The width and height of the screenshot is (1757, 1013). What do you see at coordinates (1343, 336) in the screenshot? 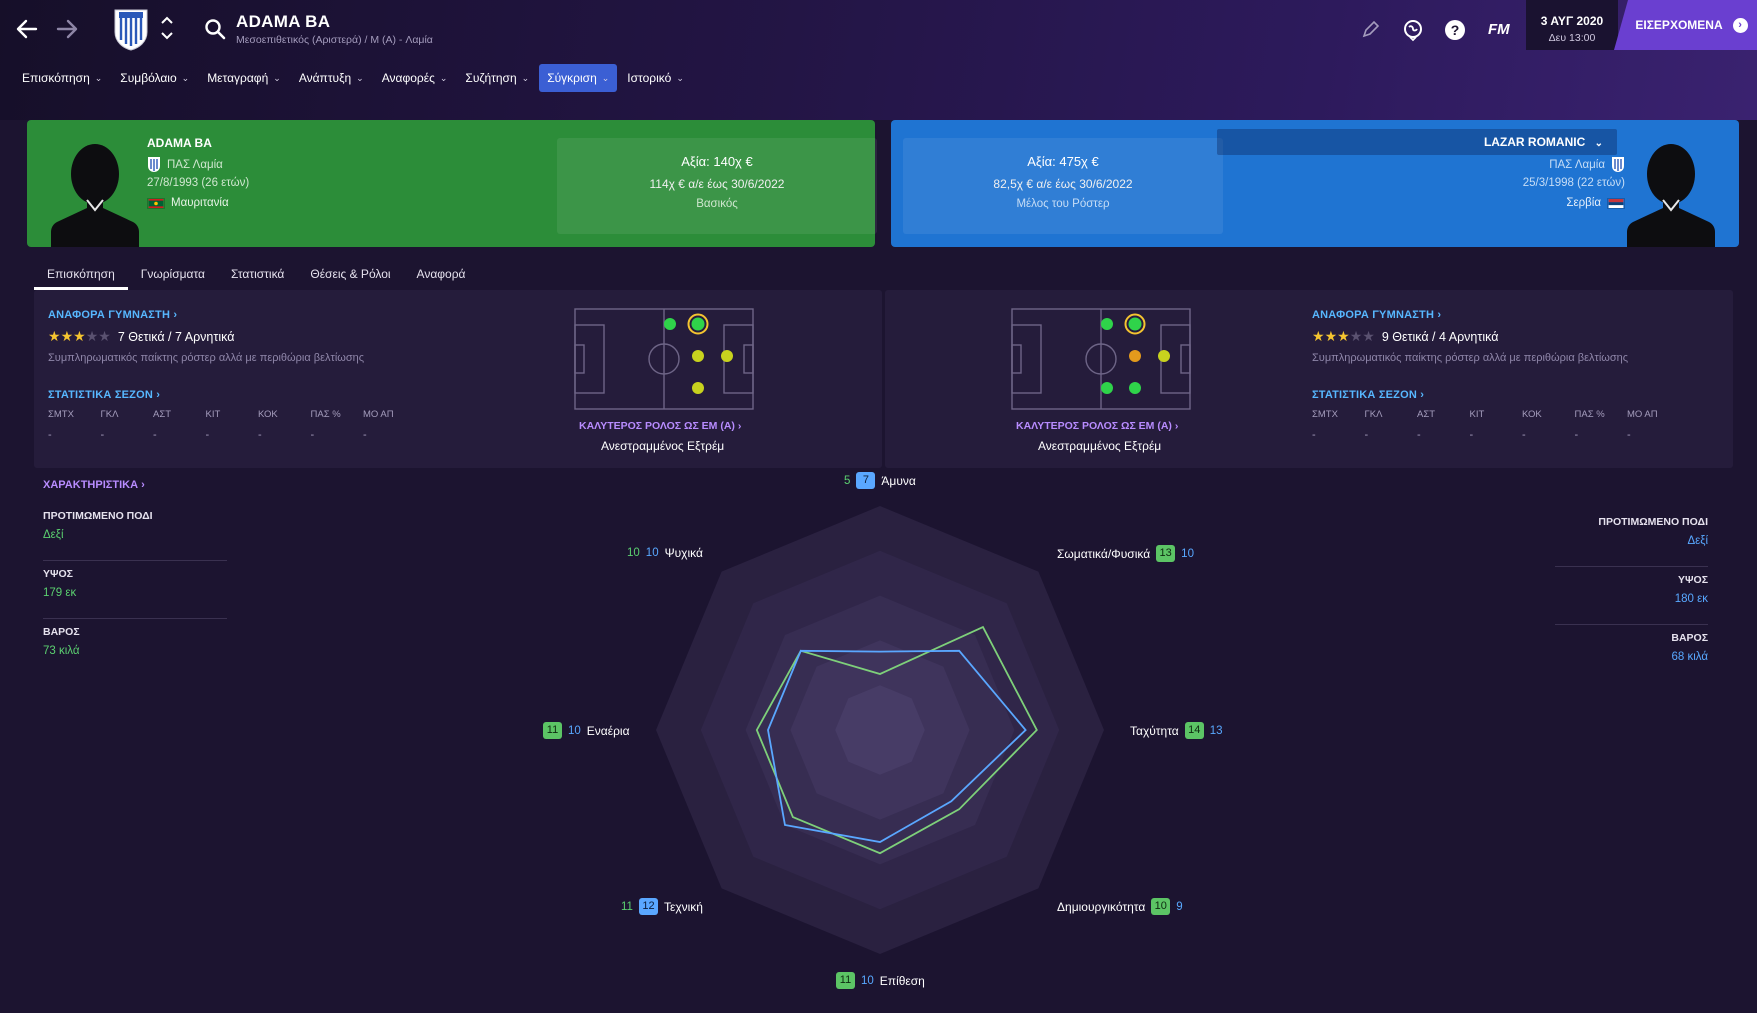
I see `star-rating-icons: ★★★★★` at bounding box center [1343, 336].